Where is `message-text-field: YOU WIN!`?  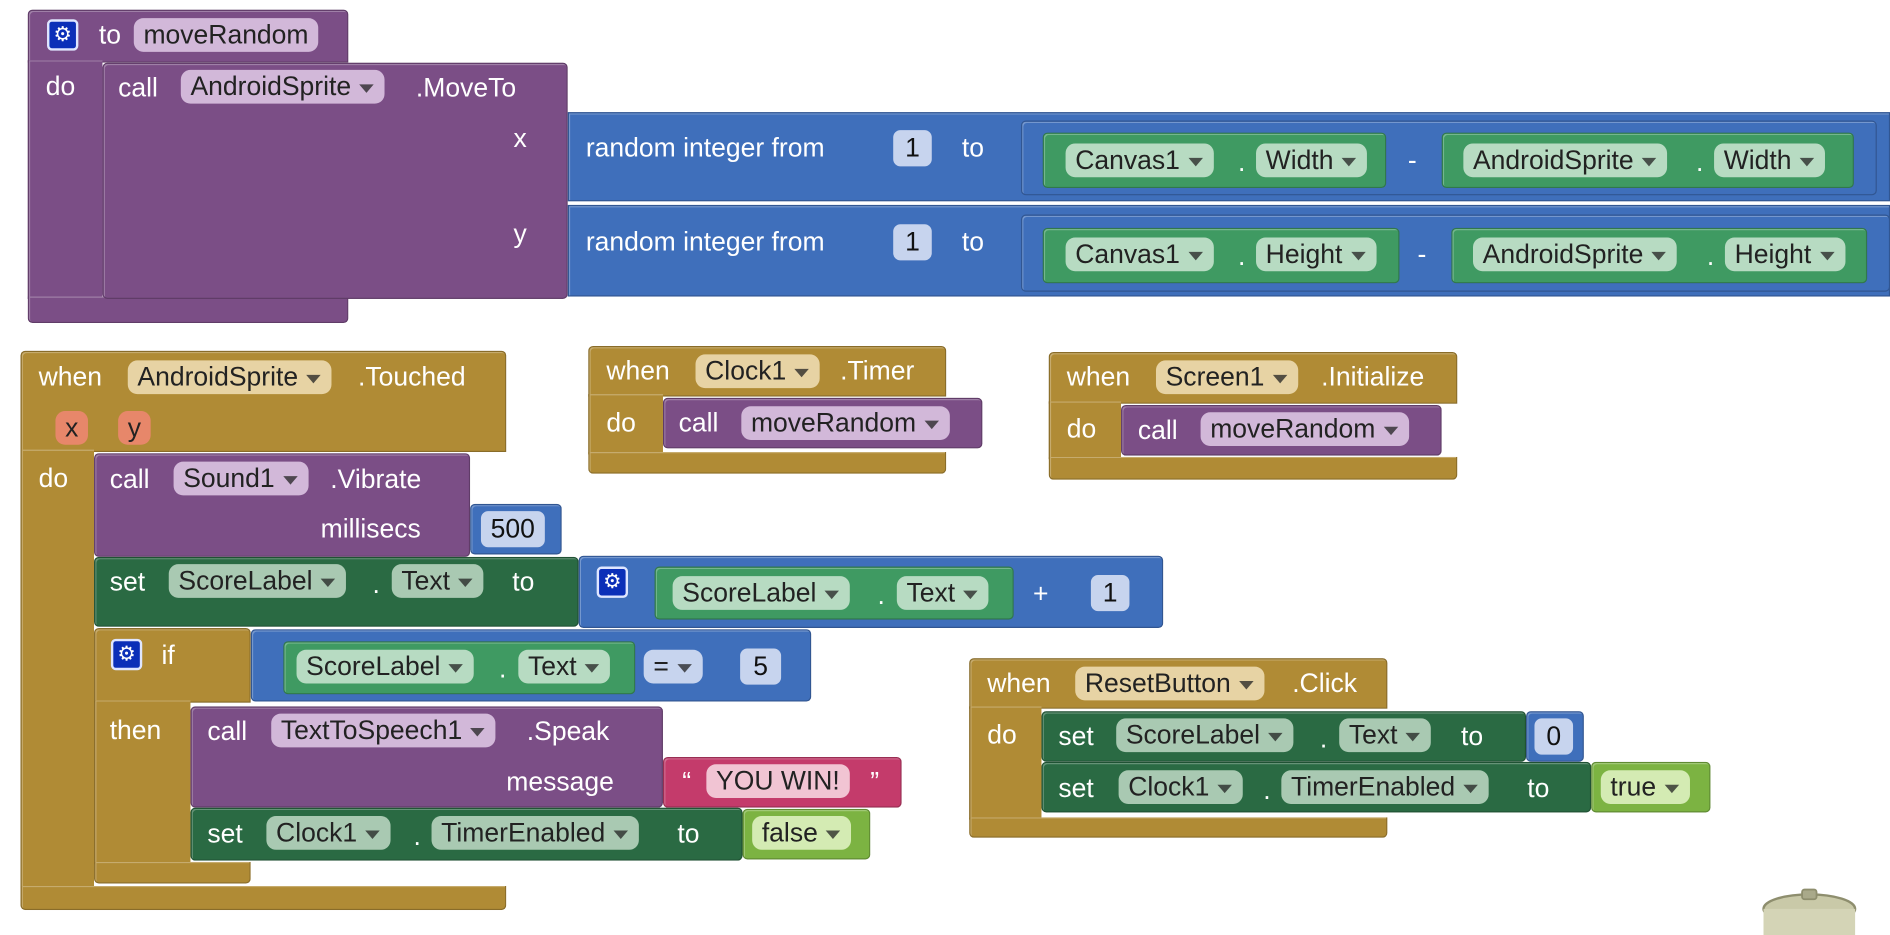 message-text-field: YOU WIN! is located at coordinates (778, 781).